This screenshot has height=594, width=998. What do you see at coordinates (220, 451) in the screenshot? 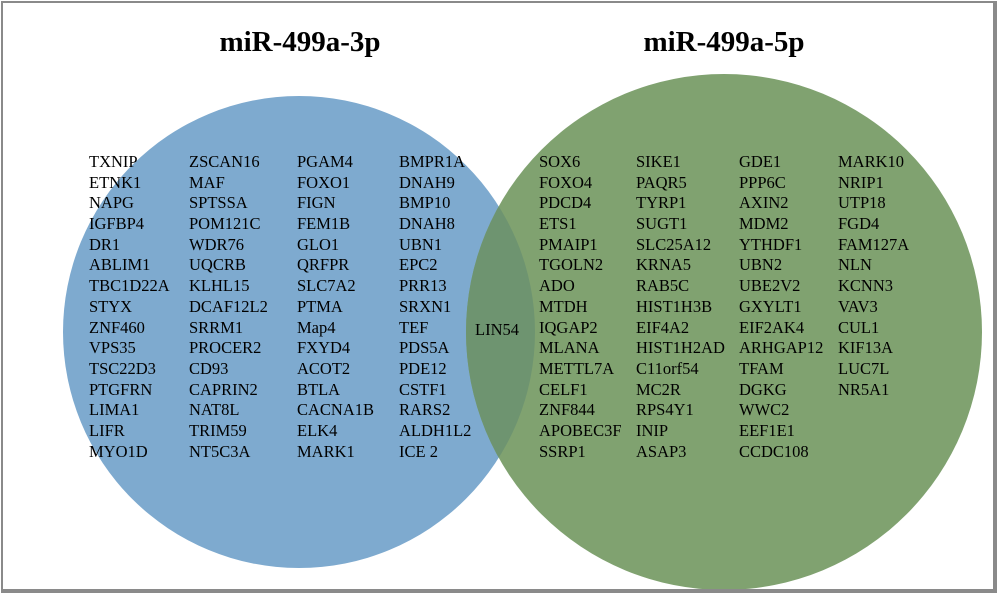
I see `gene-label: NT5C3A` at bounding box center [220, 451].